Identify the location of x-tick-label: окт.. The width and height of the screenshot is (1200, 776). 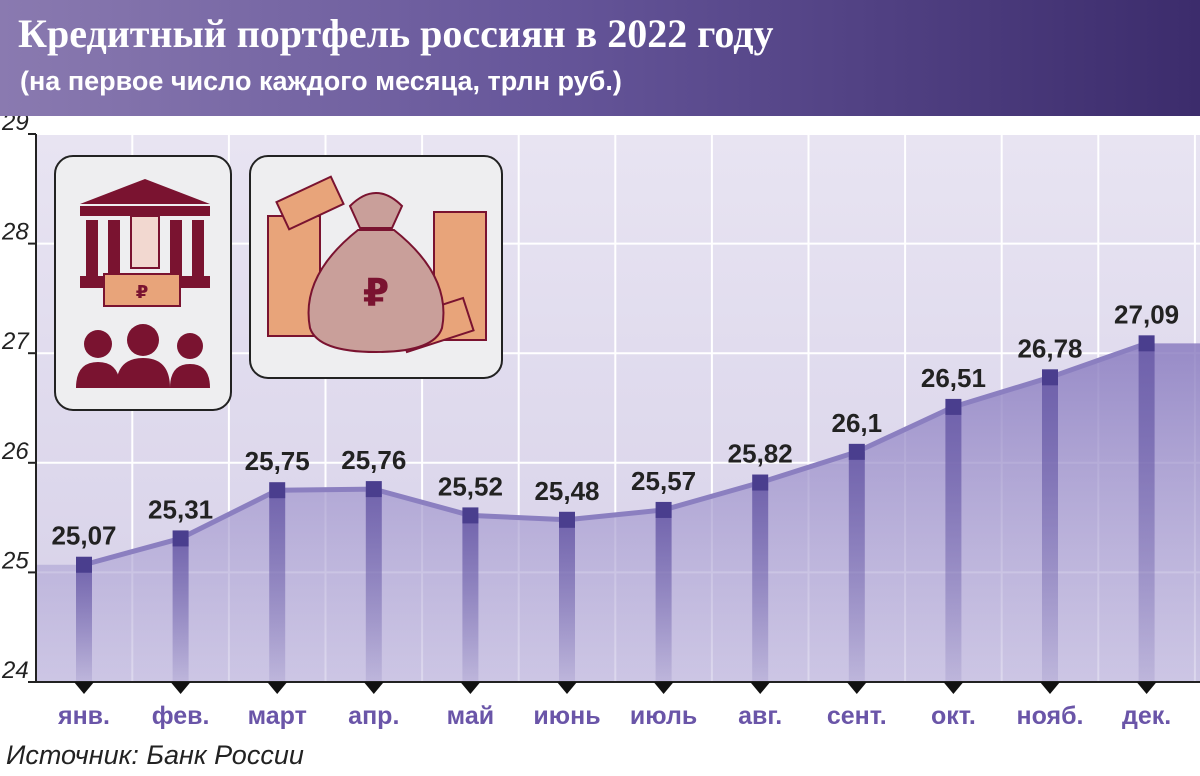
(953, 716).